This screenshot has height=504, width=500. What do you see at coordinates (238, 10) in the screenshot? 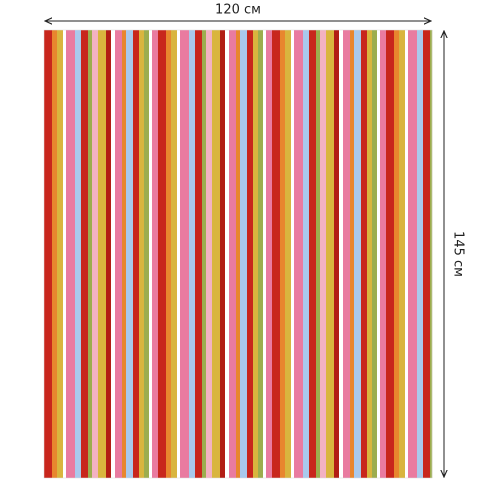
I see `width-label: 120 см` at bounding box center [238, 10].